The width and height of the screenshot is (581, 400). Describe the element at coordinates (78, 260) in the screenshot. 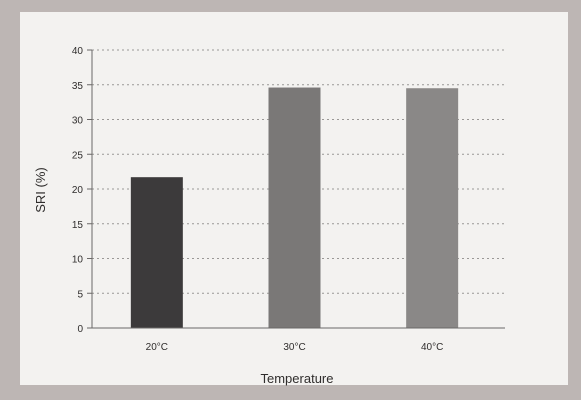

I see `y-tick-label: 10` at that location.